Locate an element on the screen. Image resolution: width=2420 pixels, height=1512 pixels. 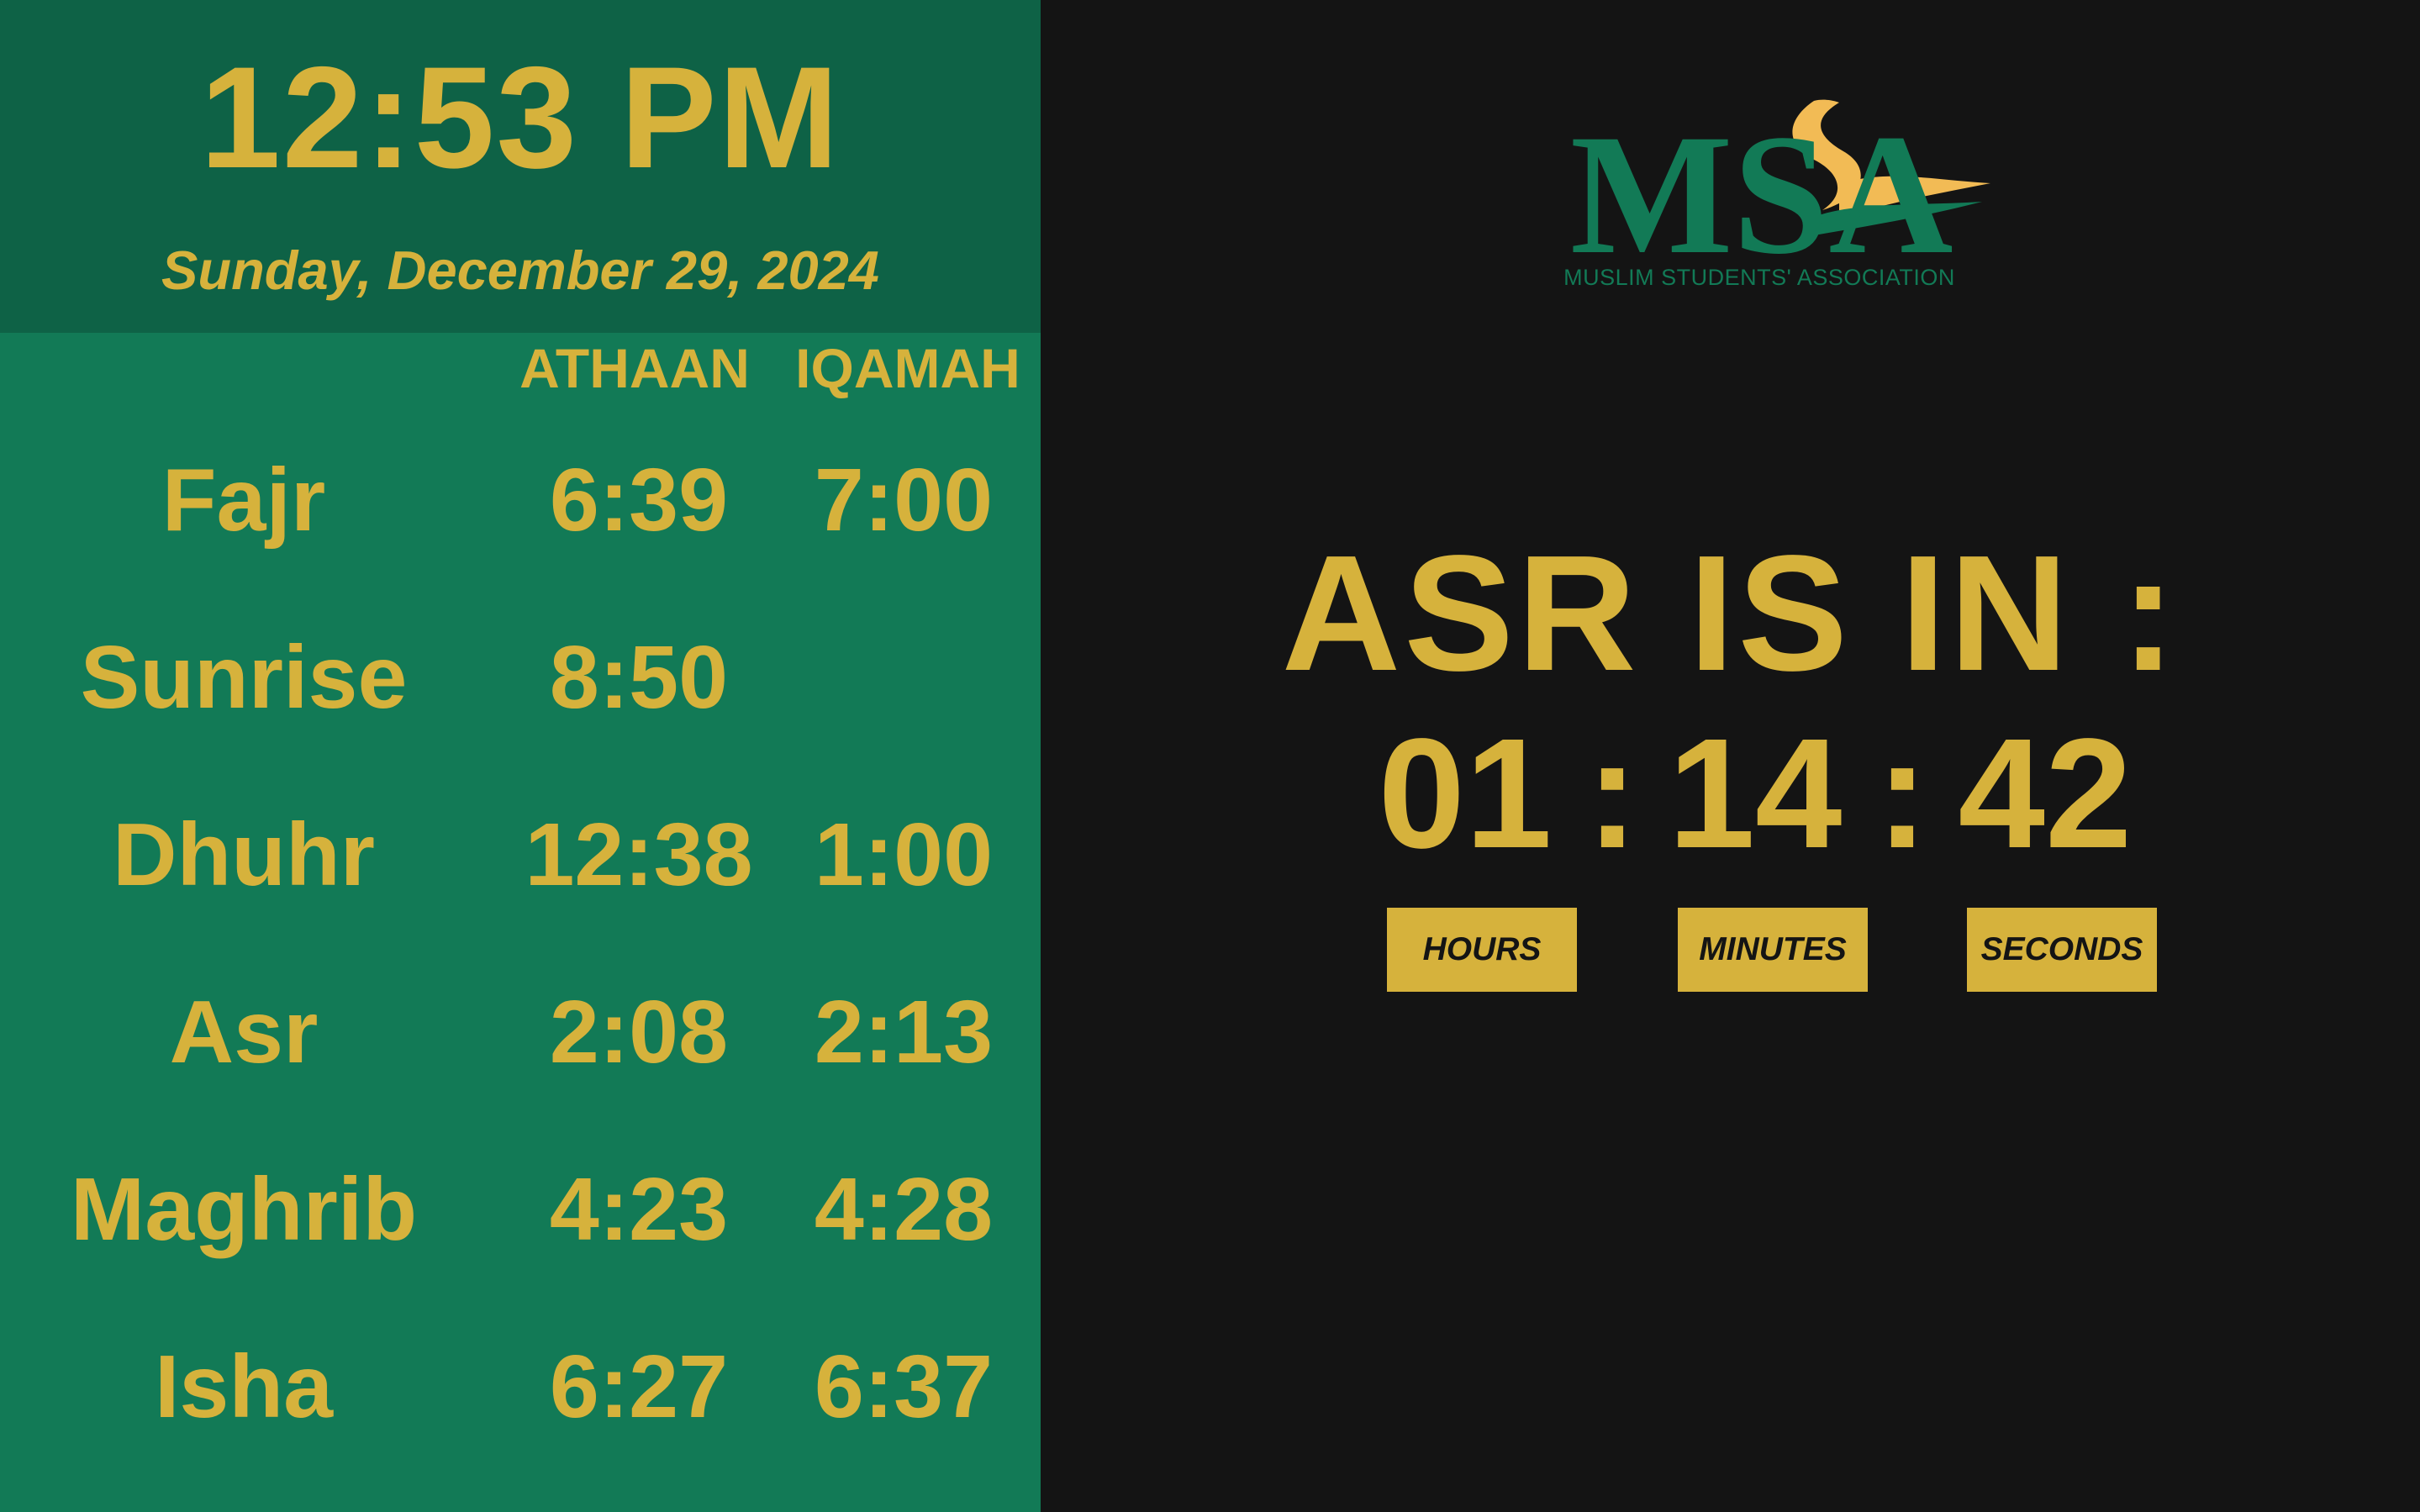
clock-header: 12:53 PM Sunday, December 29, 2024 is located at coordinates (520, 167).